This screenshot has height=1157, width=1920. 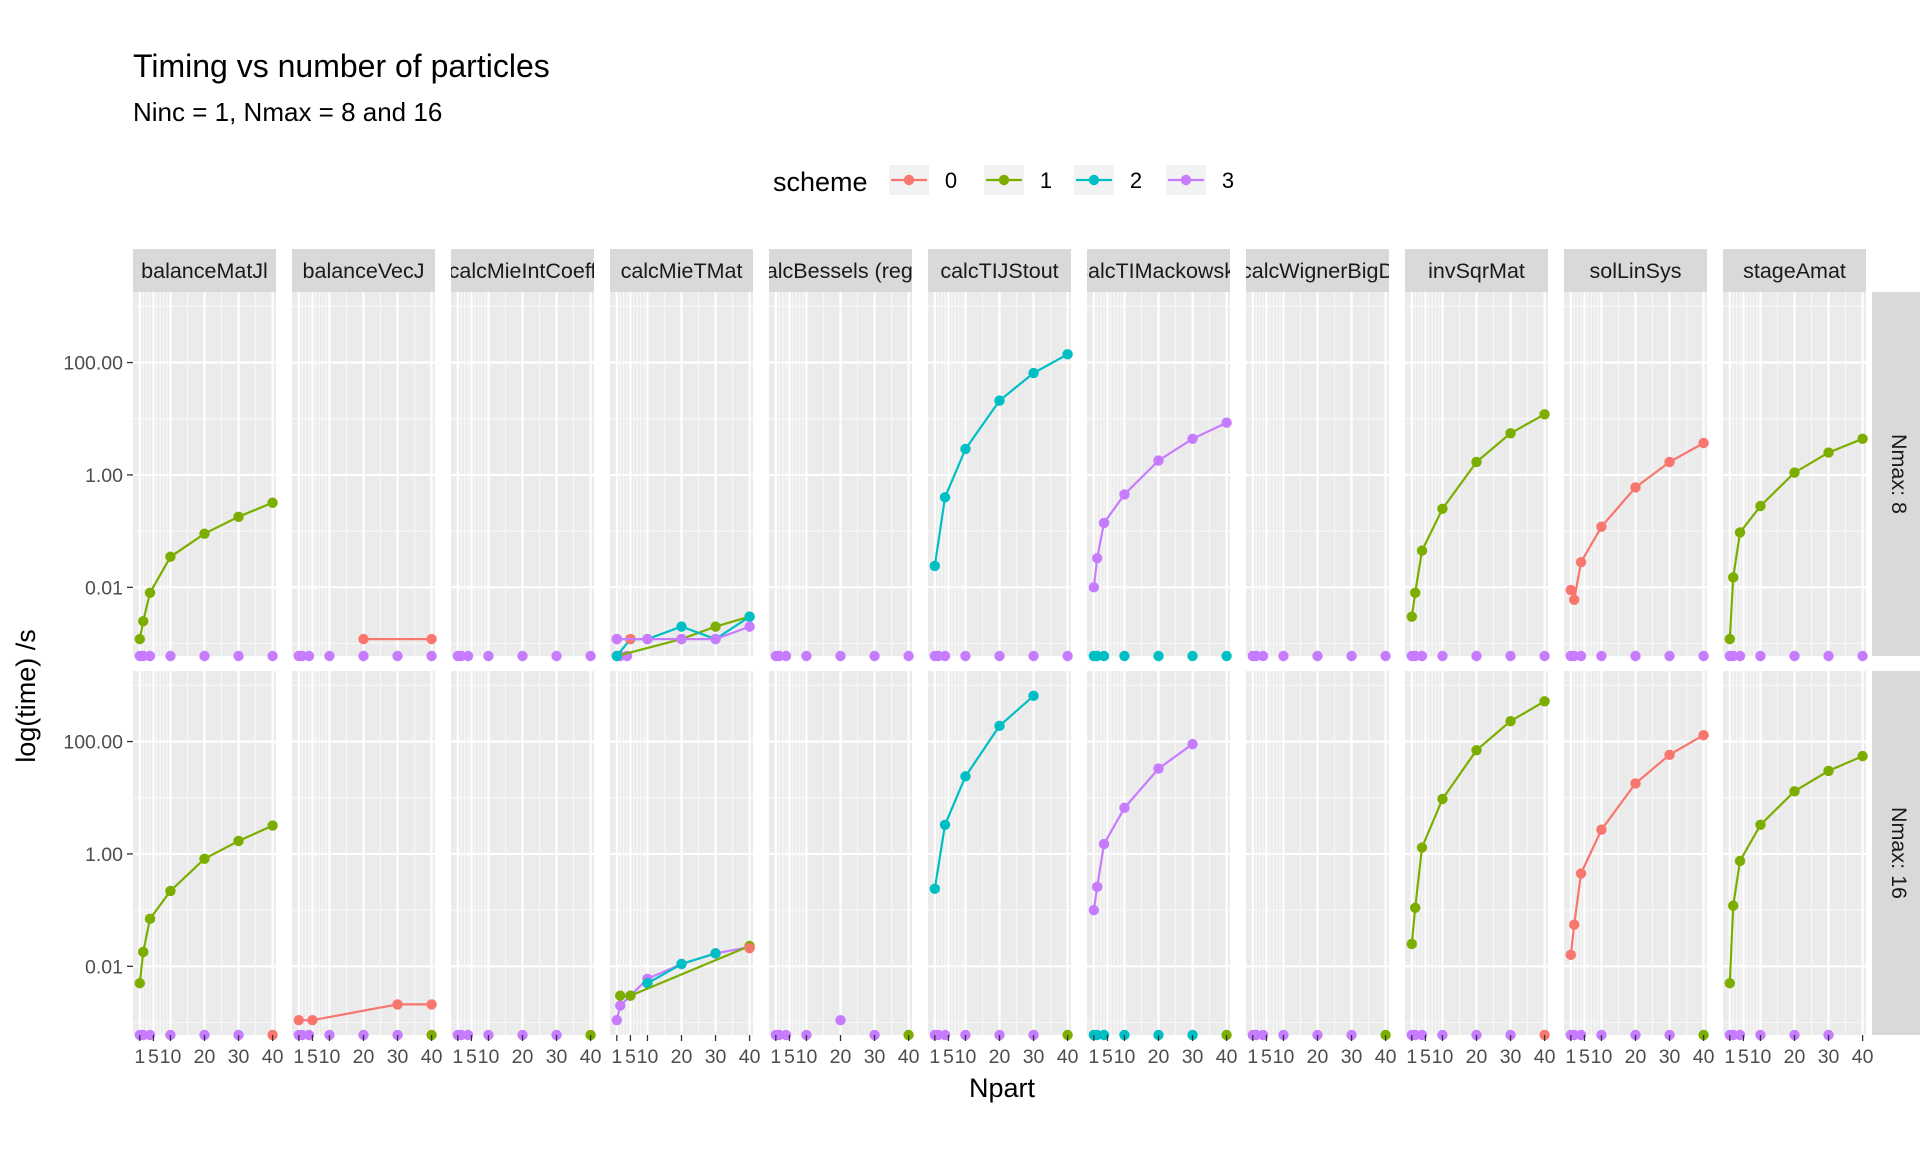 What do you see at coordinates (1794, 270) in the screenshot?
I see `facet-strip-10: stageAmat` at bounding box center [1794, 270].